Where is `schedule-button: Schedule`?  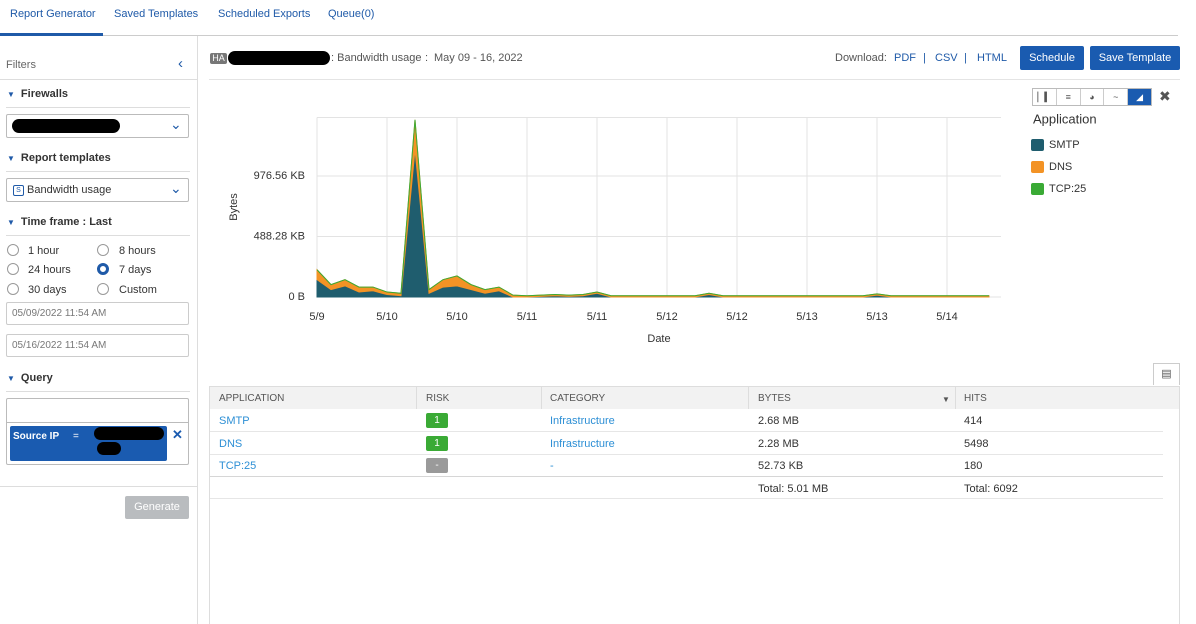
schedule-button: Schedule is located at coordinates (1052, 58).